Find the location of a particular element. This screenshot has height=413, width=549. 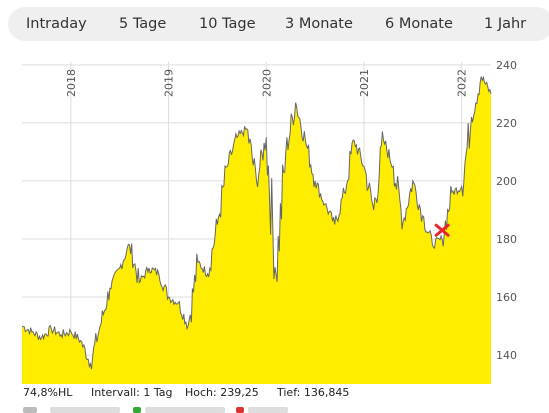

event-marker-icon is located at coordinates (442, 230).